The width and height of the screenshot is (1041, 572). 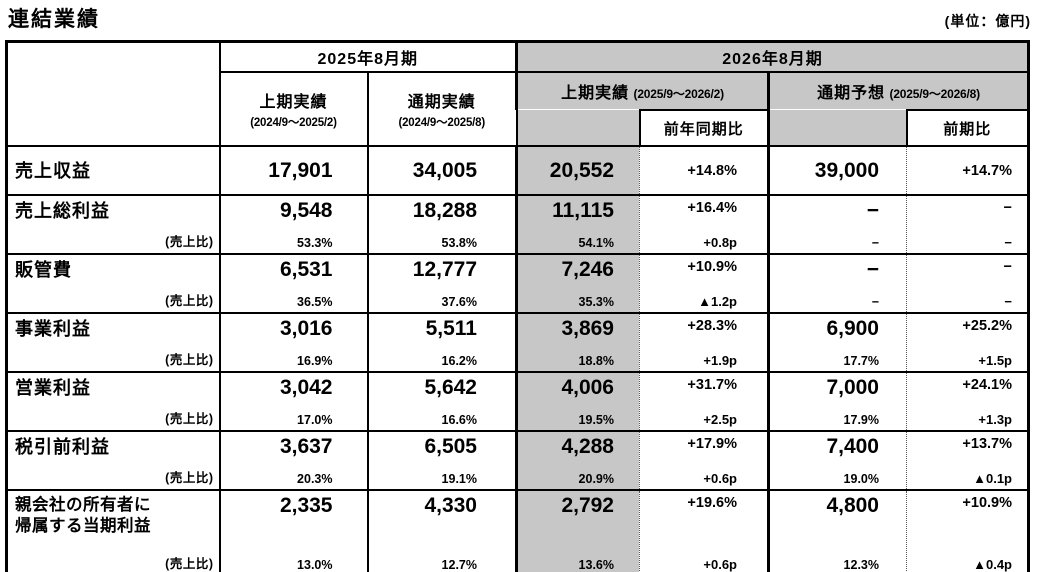 What do you see at coordinates (293, 102) in the screenshot?
I see `fy2025-h1-label: 上期実績` at bounding box center [293, 102].